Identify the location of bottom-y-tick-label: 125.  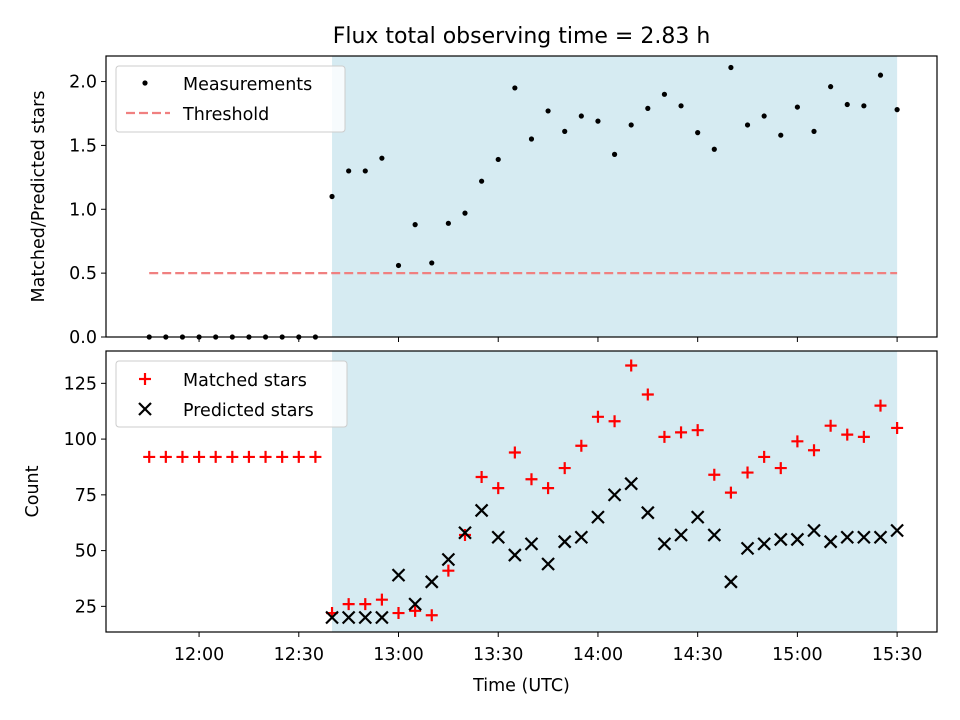
(80, 384).